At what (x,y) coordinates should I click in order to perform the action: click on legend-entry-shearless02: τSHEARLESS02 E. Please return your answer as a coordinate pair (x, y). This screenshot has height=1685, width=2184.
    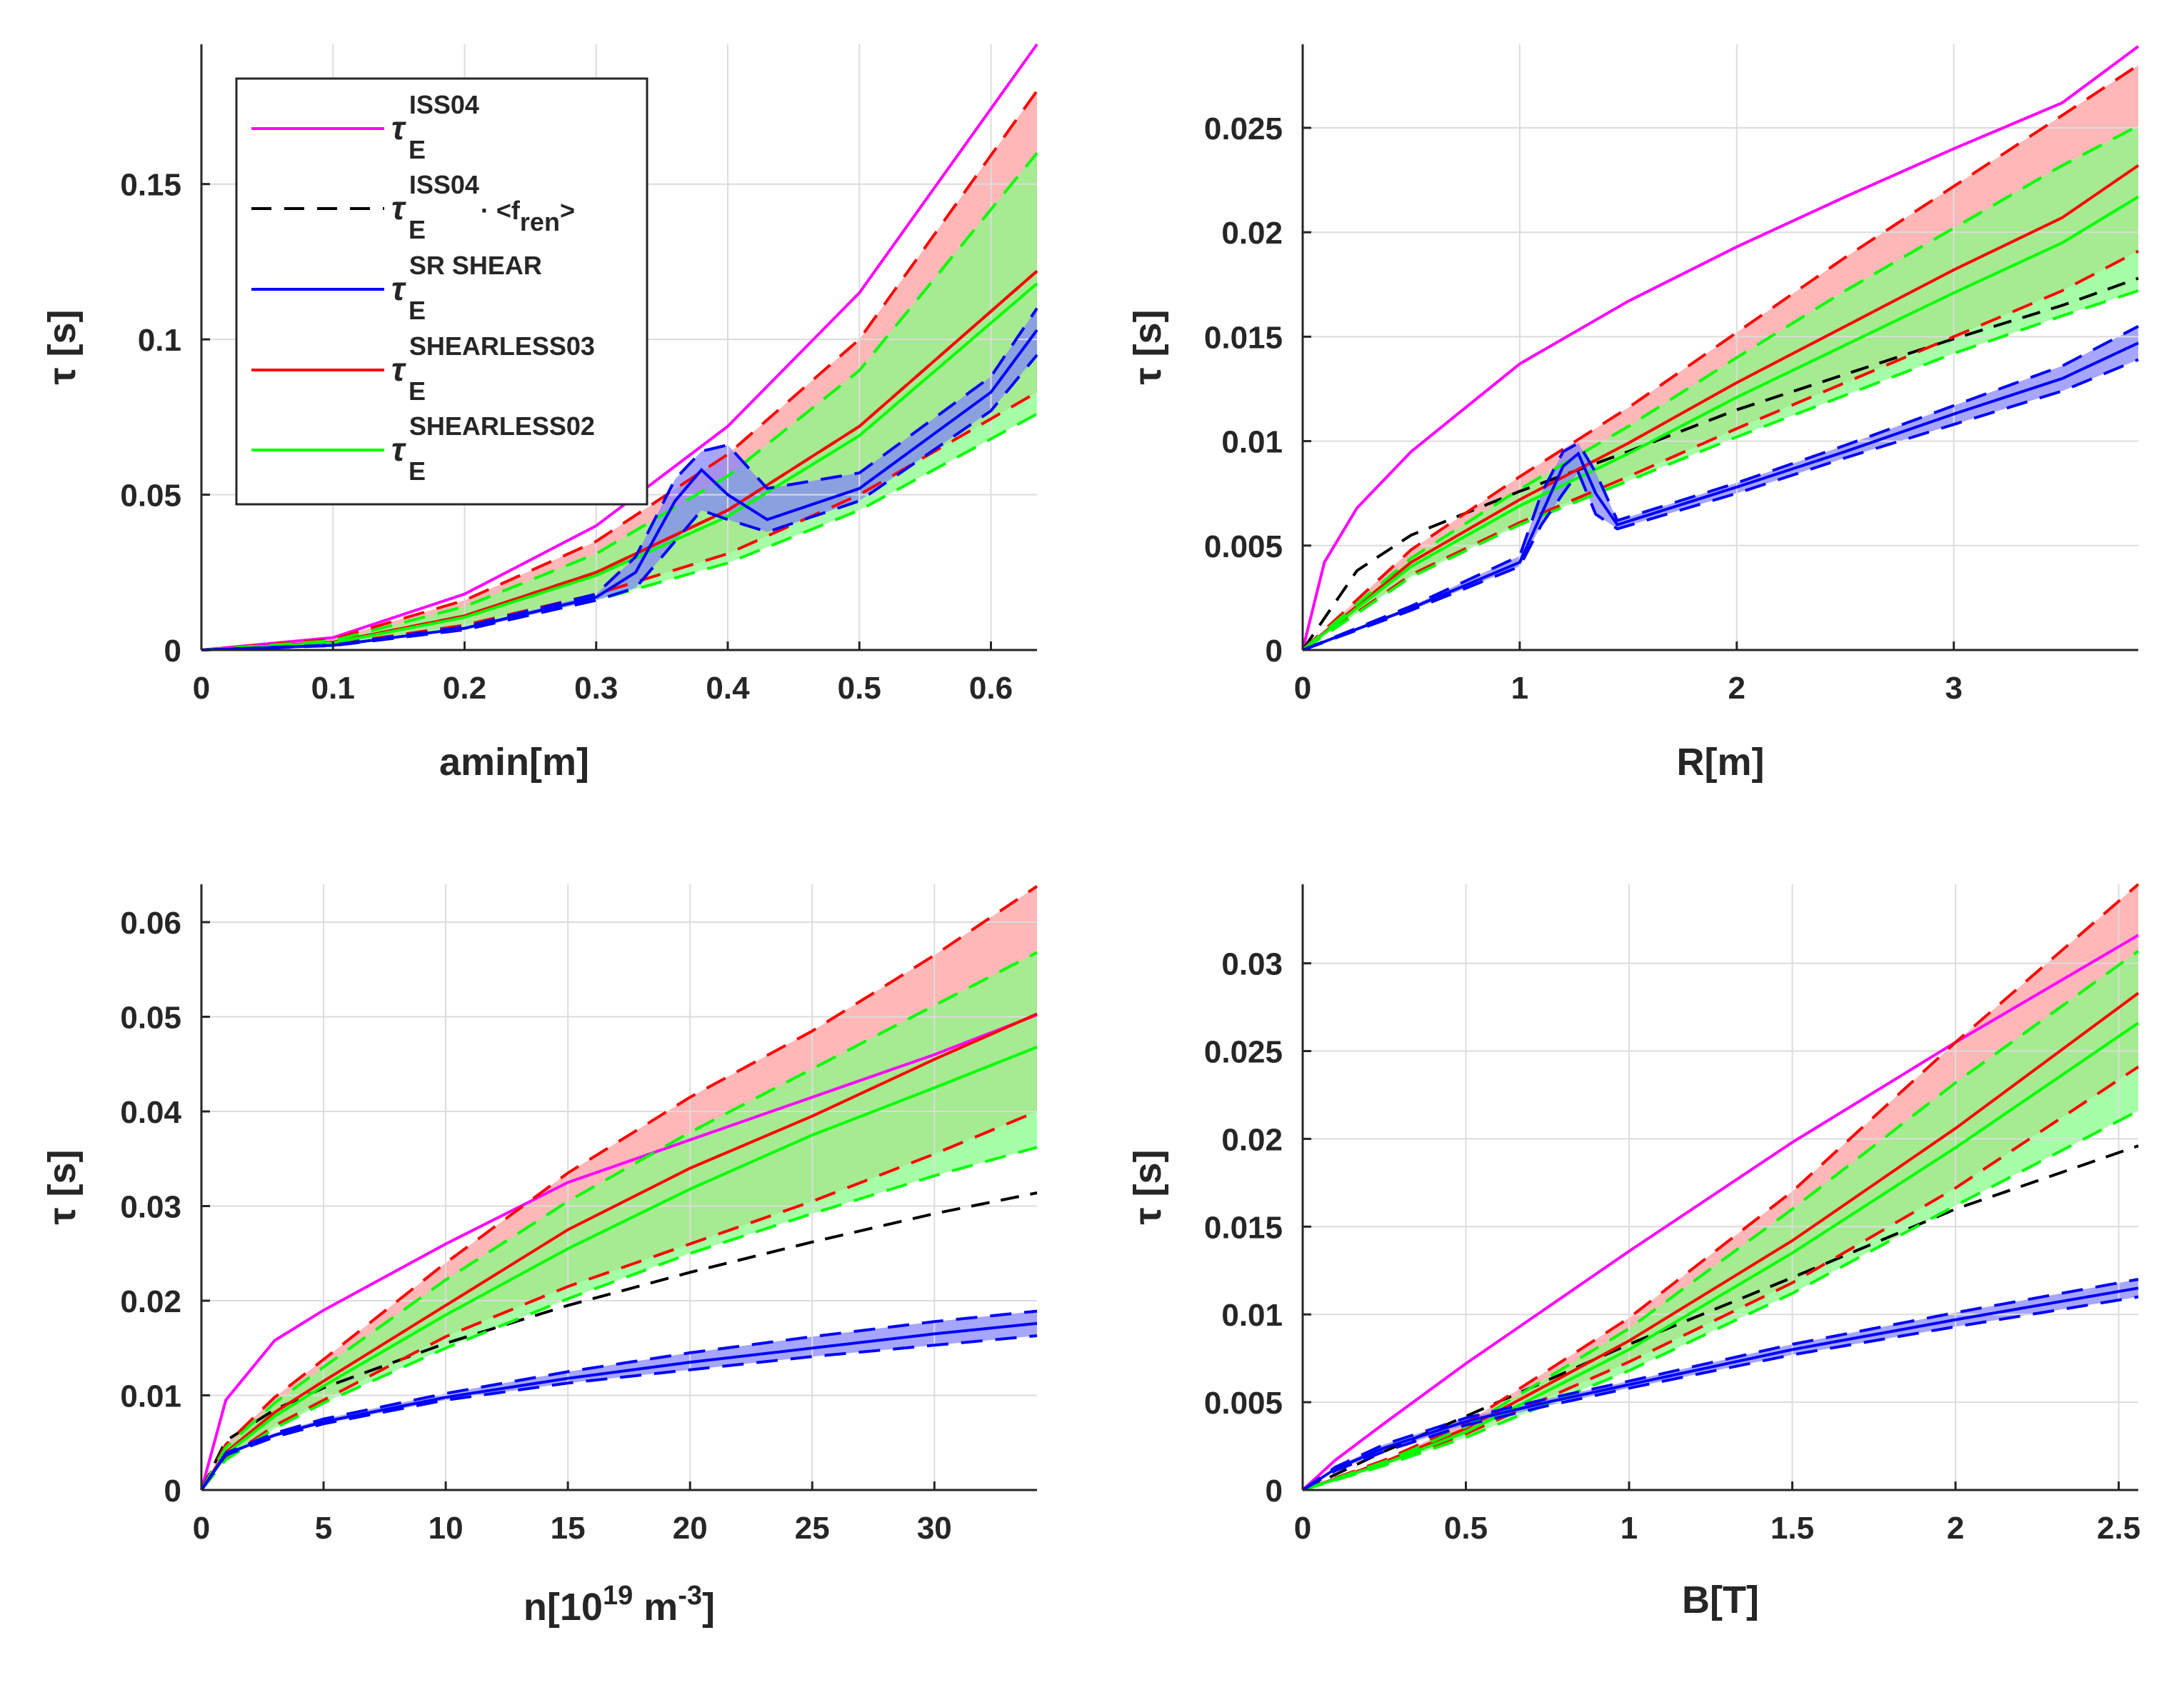
    Looking at the image, I should click on (423, 448).